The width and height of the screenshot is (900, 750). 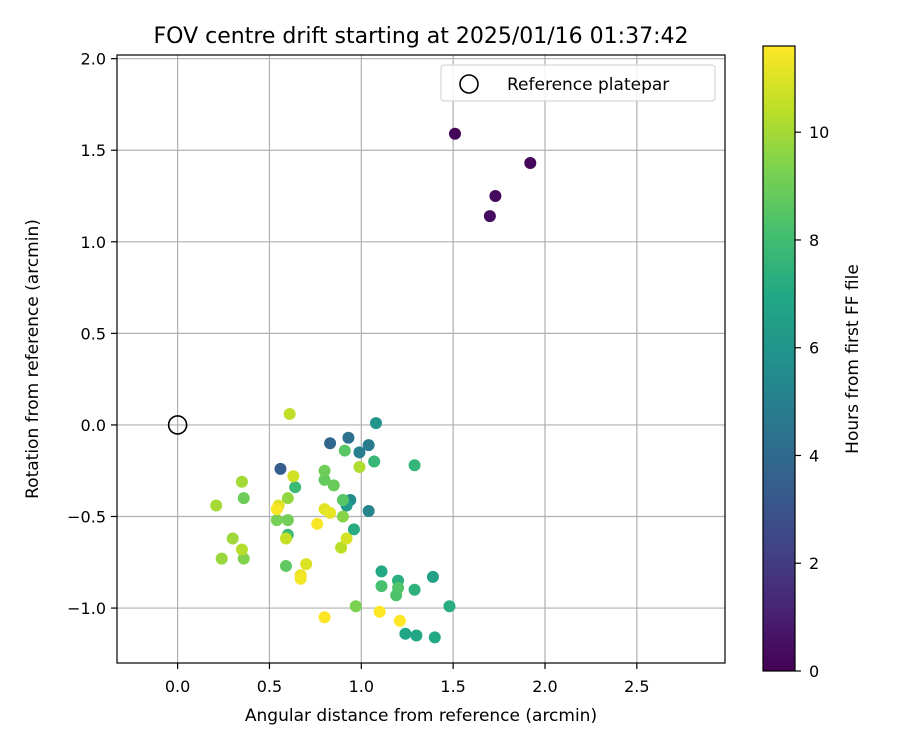 What do you see at coordinates (407, 679) in the screenshot?
I see `x-axis-ticks: 0.0 0.5 1.0 1.5 2.0 2.5` at bounding box center [407, 679].